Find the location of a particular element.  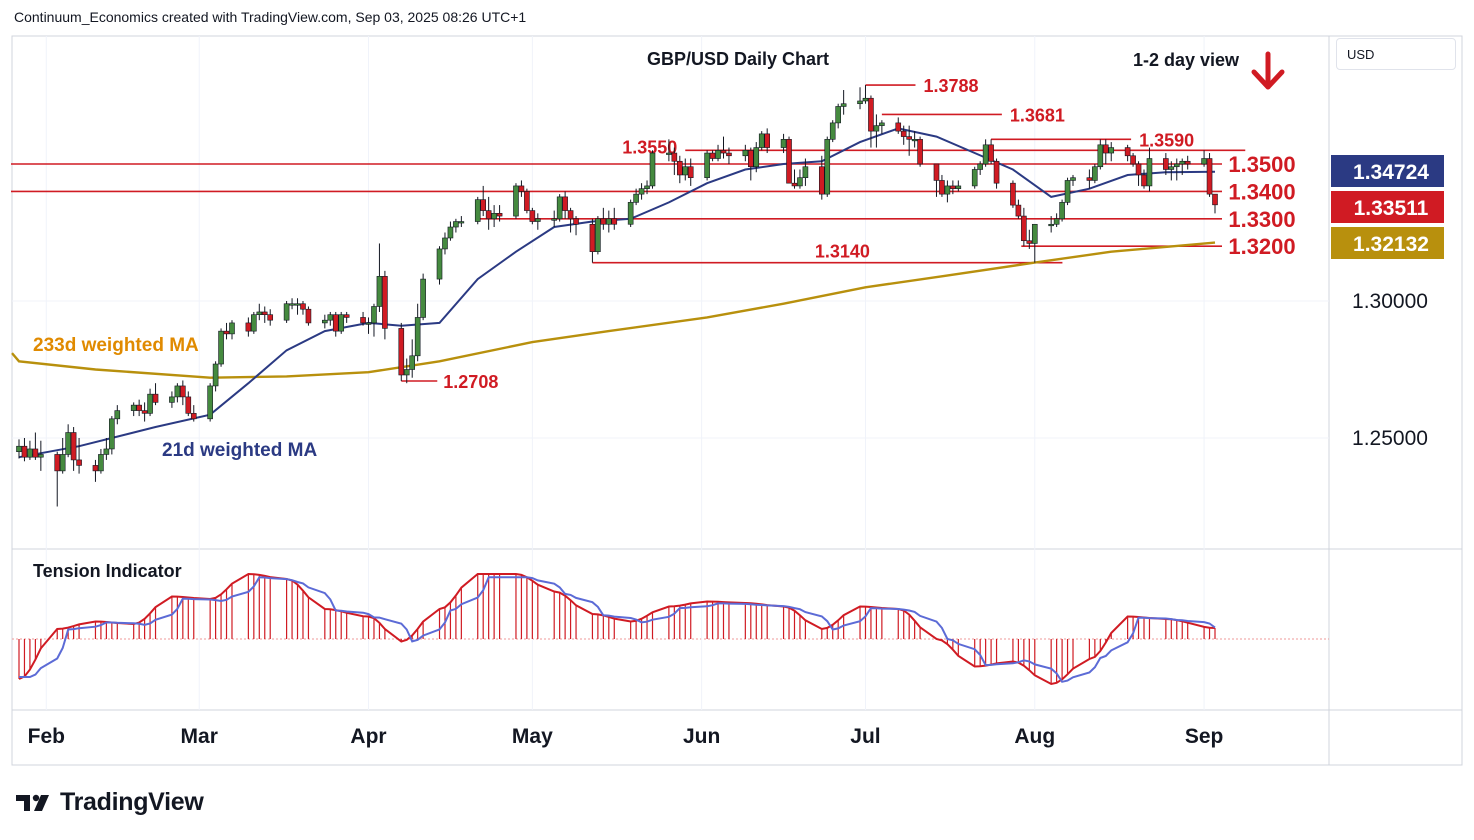

level-label-1: 1.3400 is located at coordinates (1261, 191).